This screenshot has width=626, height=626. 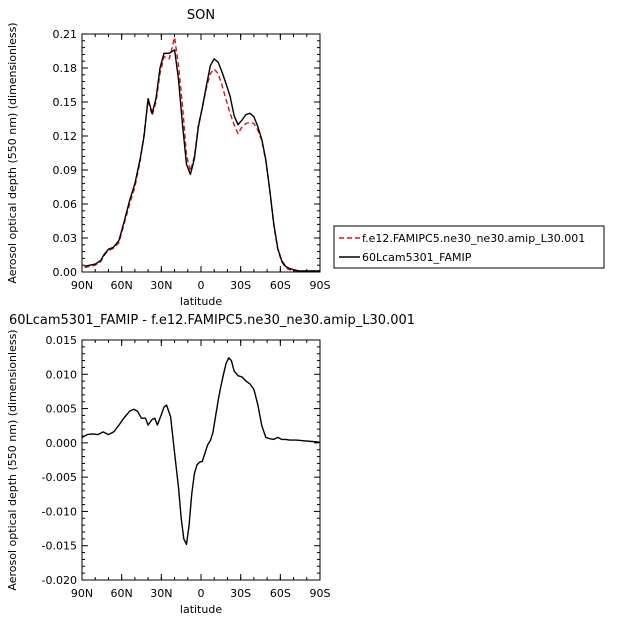 I want to click on y-tick-label: 0.18, so click(x=65, y=68).